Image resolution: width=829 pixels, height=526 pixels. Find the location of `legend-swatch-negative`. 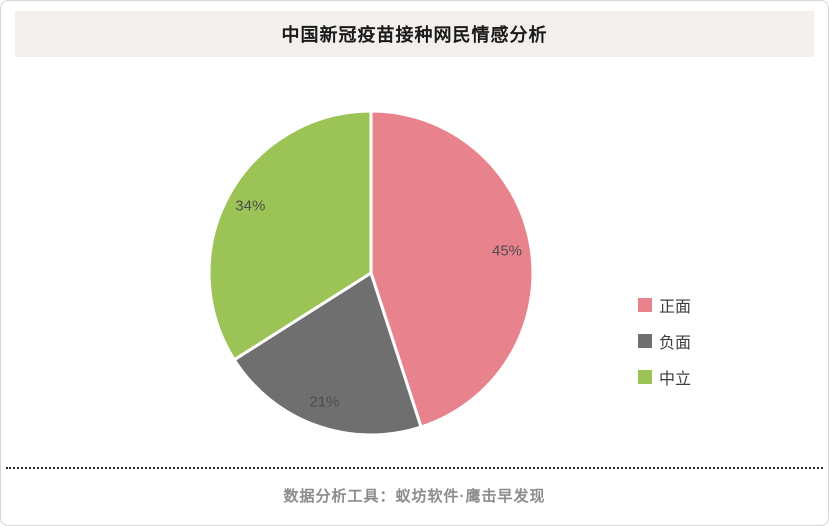

legend-swatch-negative is located at coordinates (645, 341).